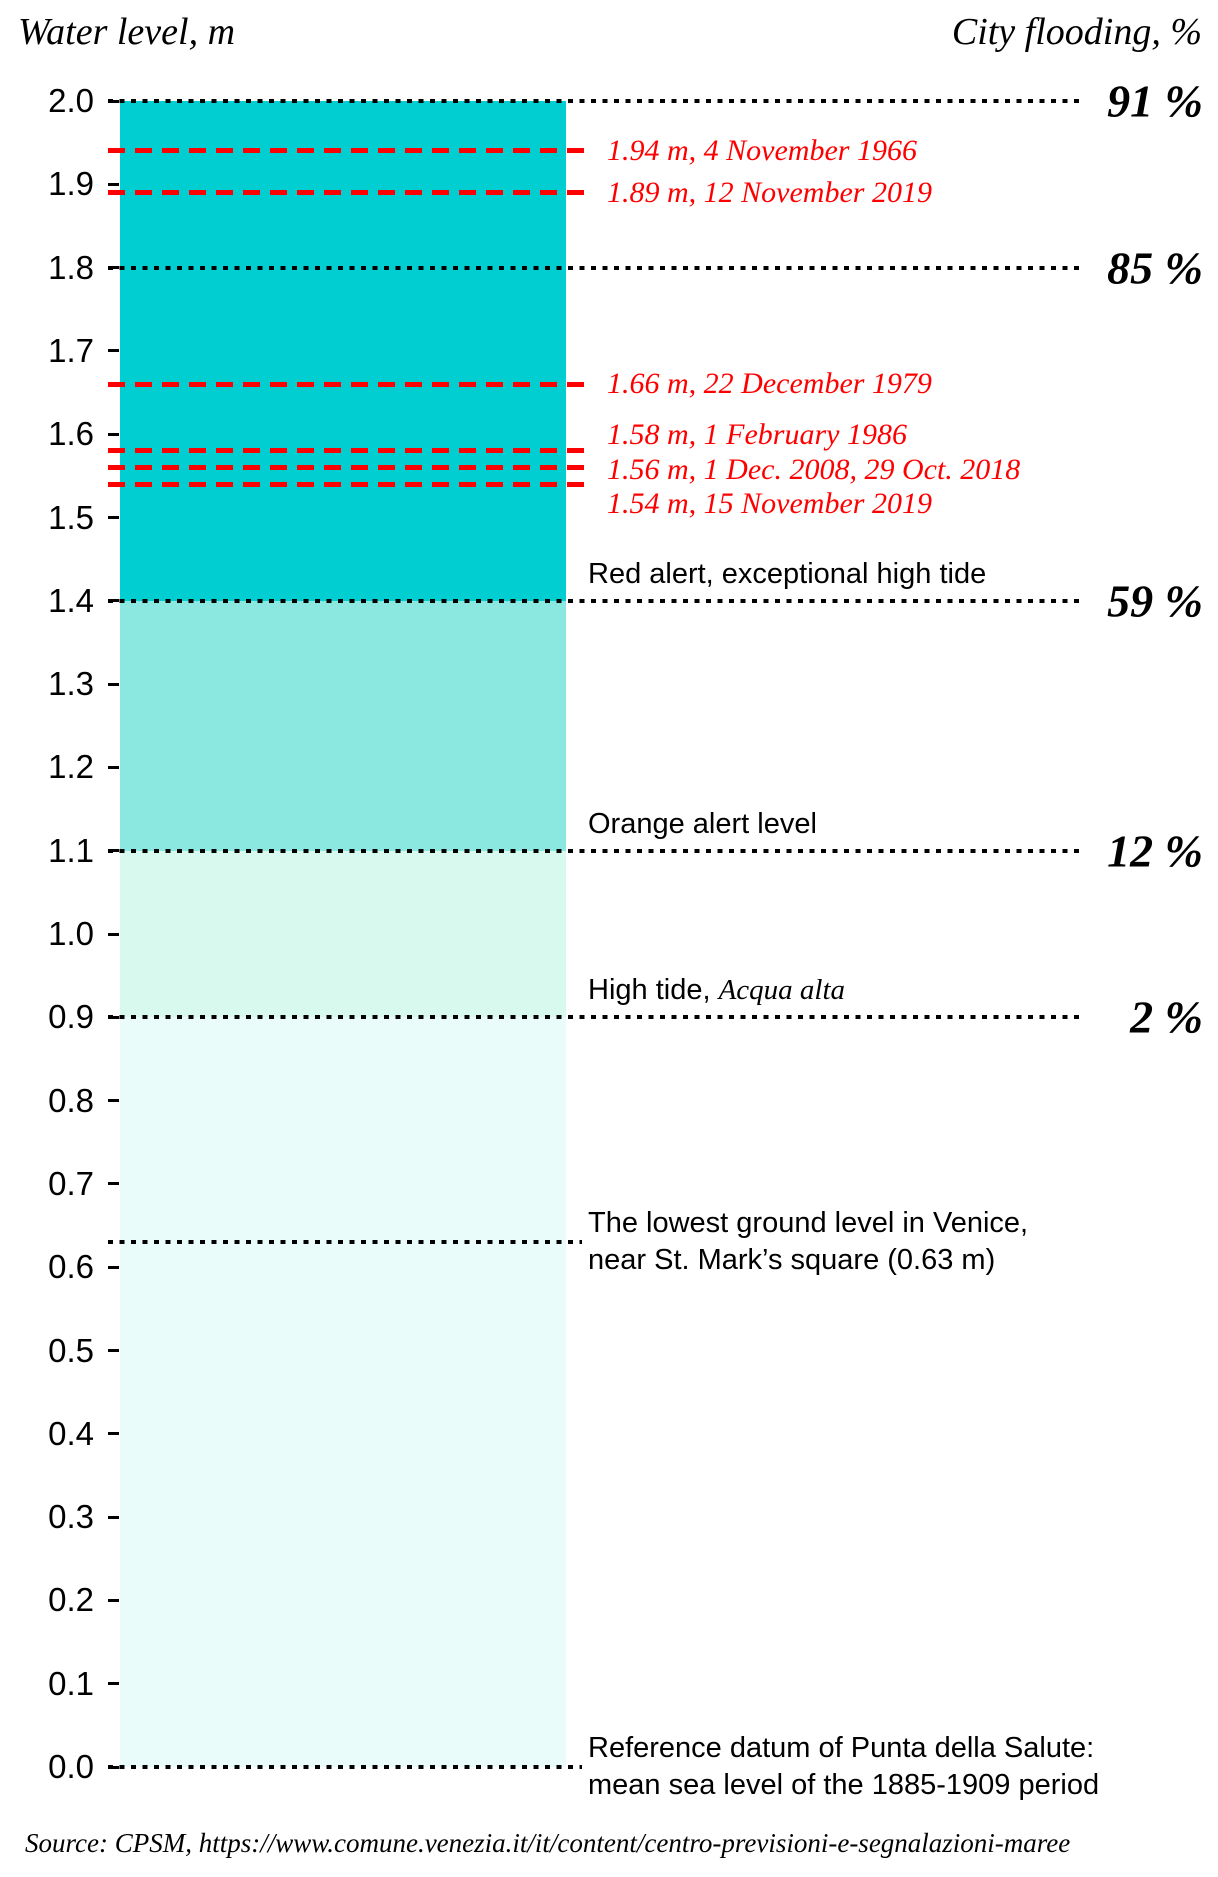 This screenshot has width=1218, height=1877. I want to click on axis-title-city-flooding: City flooding, %, so click(1076, 32).